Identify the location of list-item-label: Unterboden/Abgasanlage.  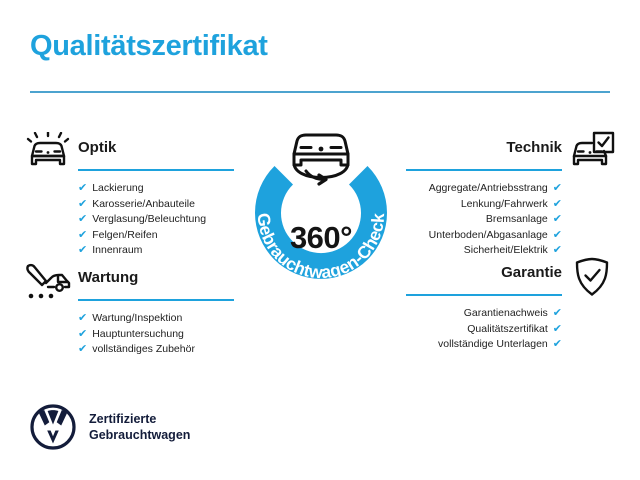
(488, 234).